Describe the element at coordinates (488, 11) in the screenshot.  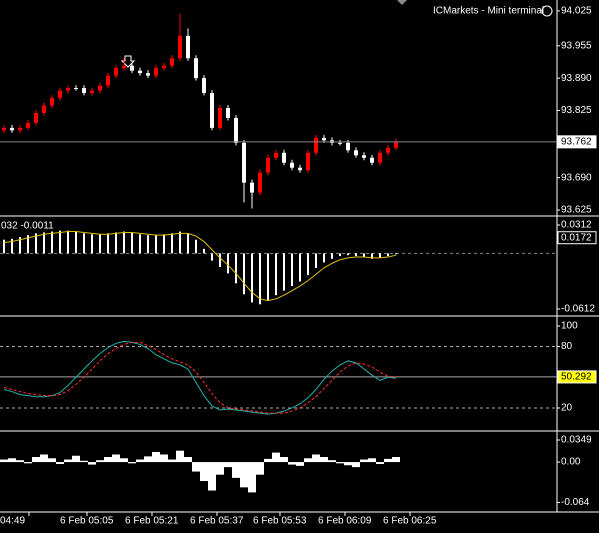
I see `terminal-title: ICMarkets - Mini terminal` at that location.